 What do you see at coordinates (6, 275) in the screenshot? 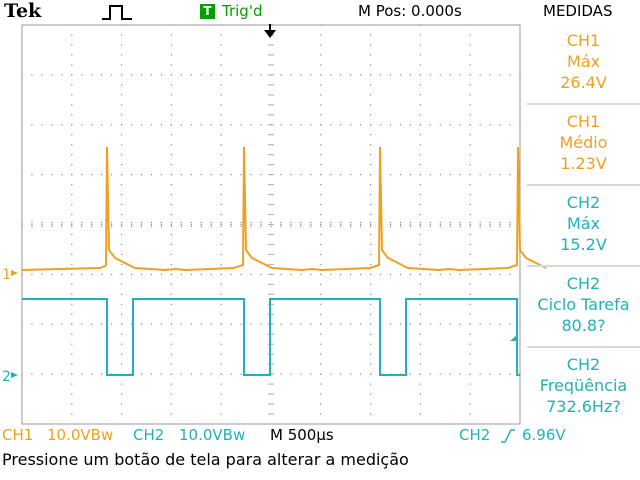
I see `ch1-ground-marker: 1` at bounding box center [6, 275].